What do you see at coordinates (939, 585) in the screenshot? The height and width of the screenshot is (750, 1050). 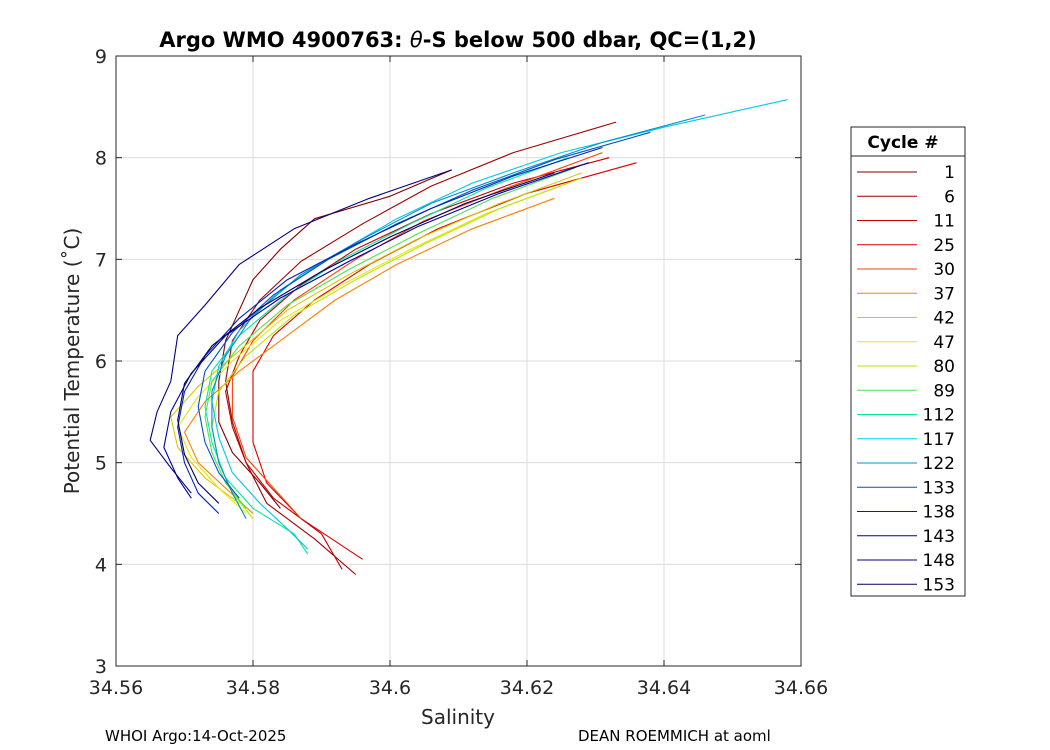 I see `legend-label-cycle-153: 153` at bounding box center [939, 585].